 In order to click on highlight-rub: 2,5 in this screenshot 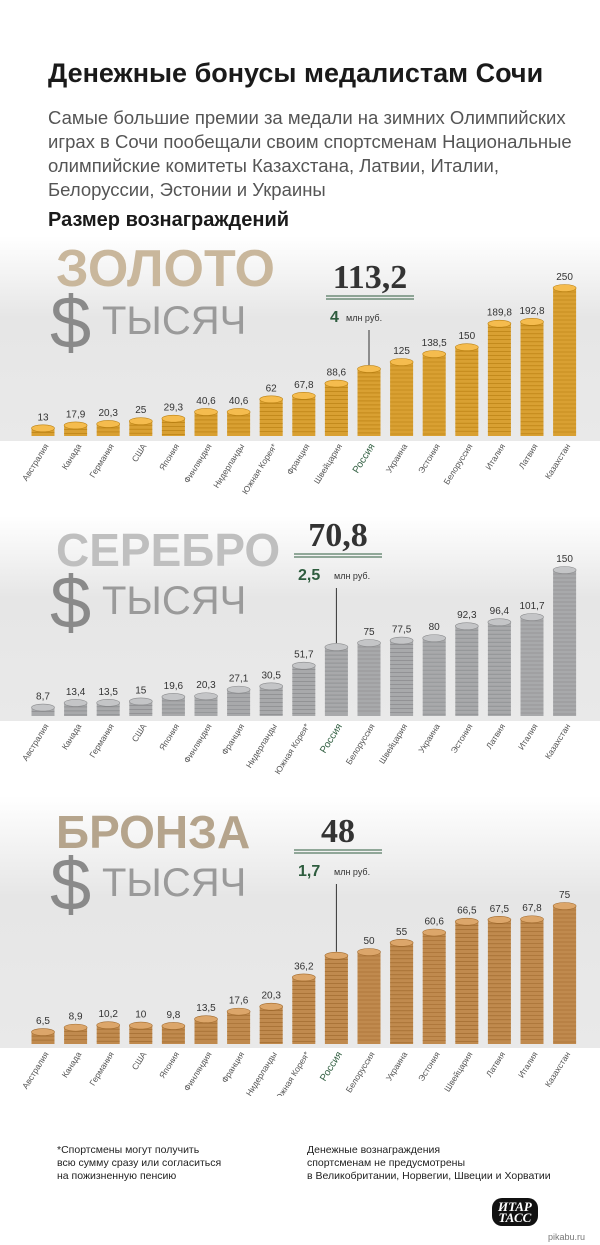, I will do `click(309, 575)`.